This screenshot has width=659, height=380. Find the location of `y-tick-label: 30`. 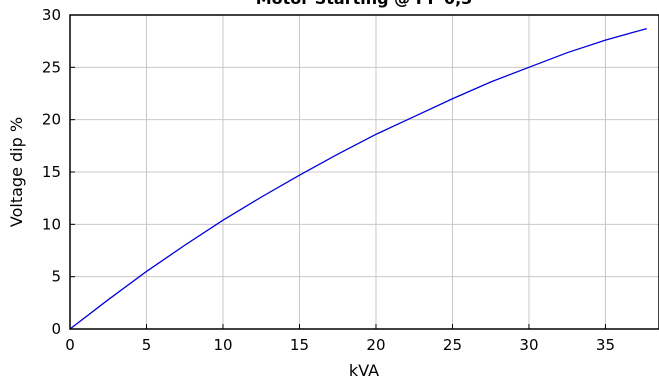

y-tick-label: 30 is located at coordinates (51, 15).